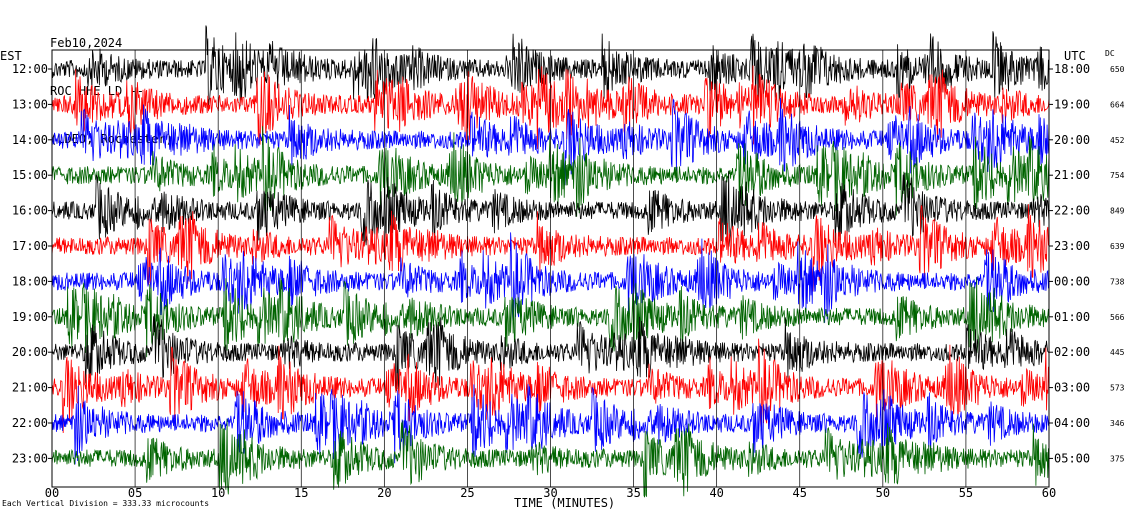 This screenshot has width=1130, height=519. I want to click on est-heading: EST, so click(11, 56).